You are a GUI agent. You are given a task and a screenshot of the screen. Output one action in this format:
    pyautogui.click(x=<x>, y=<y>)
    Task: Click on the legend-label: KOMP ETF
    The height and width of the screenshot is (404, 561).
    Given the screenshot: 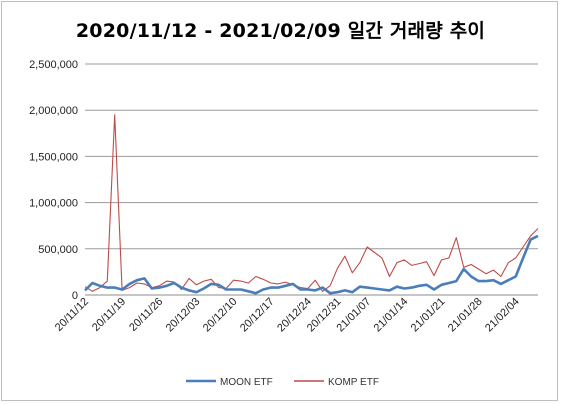 What is the action you would take?
    pyautogui.click(x=353, y=382)
    